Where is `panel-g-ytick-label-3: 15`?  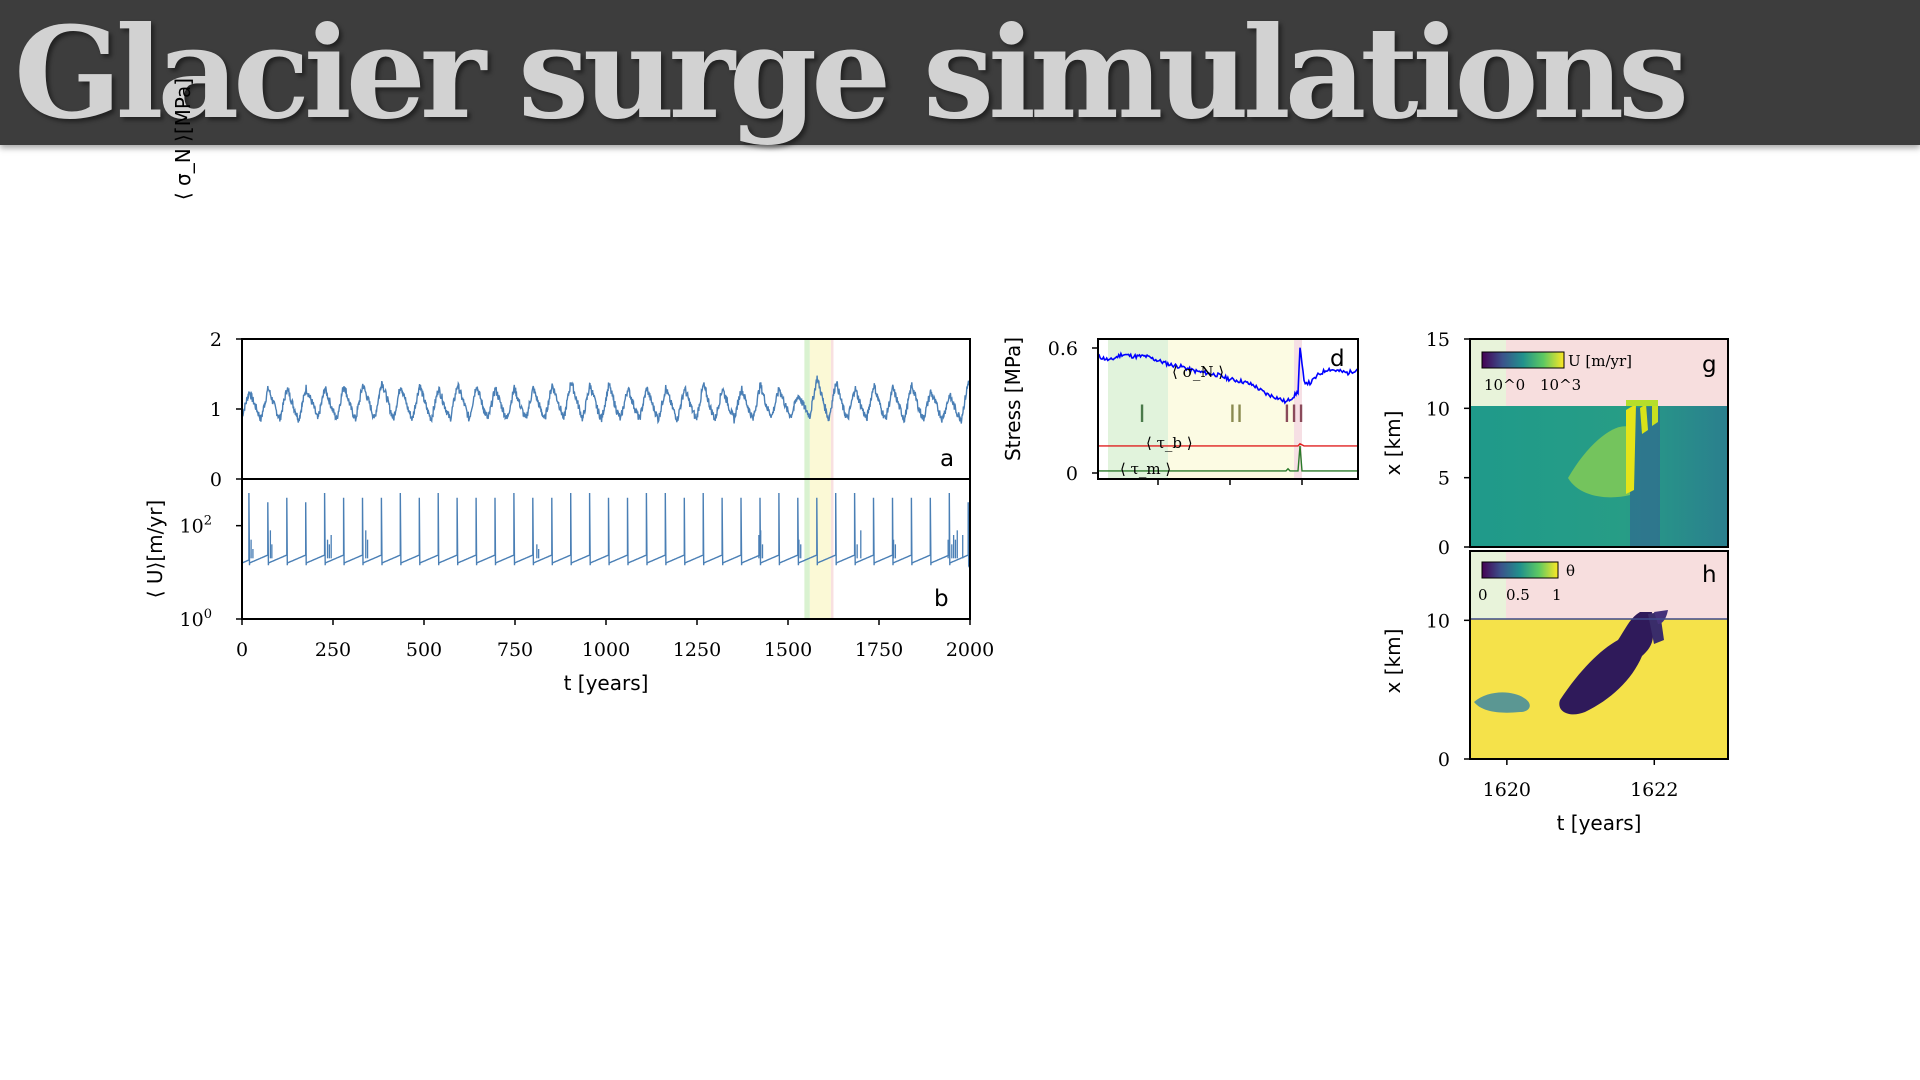
panel-g-ytick-label-3: 15 is located at coordinates (1438, 340).